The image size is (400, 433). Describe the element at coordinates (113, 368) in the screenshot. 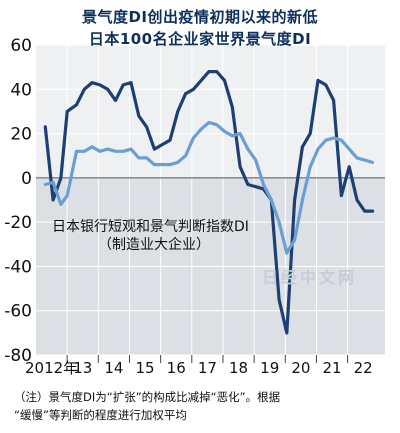

I see `x-tick-label: 14` at that location.